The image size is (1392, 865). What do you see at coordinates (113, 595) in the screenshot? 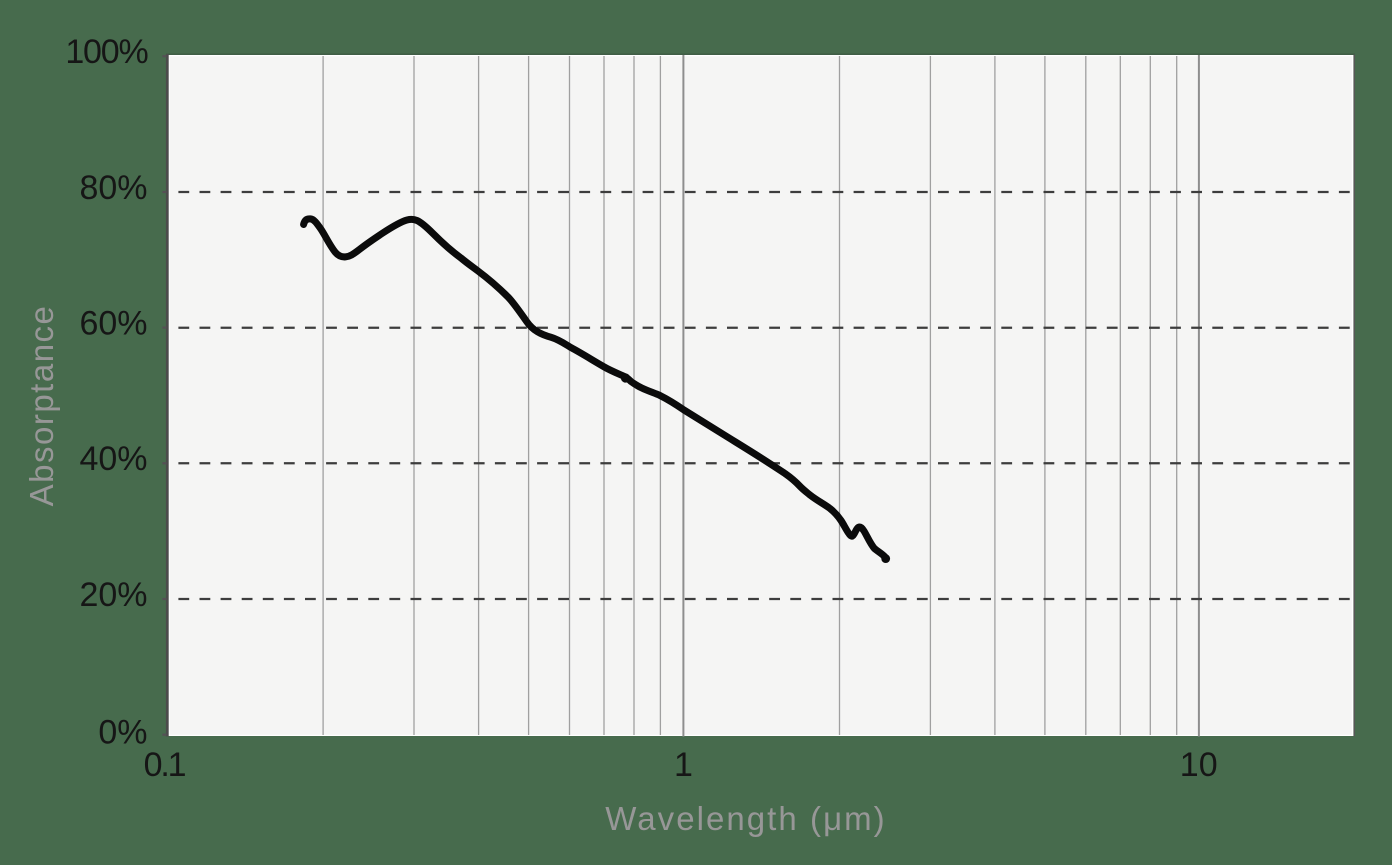
I see `svg-text: 20%` at bounding box center [113, 595].